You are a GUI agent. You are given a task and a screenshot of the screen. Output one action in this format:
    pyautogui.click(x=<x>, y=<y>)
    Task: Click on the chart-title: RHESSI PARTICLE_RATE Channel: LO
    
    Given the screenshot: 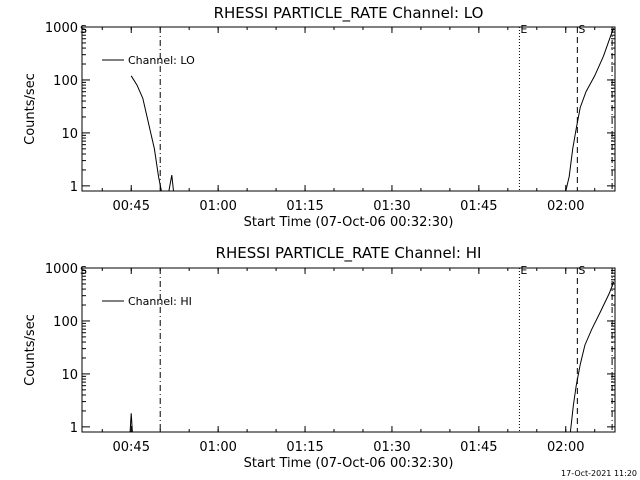 What is the action you would take?
    pyautogui.click(x=349, y=13)
    